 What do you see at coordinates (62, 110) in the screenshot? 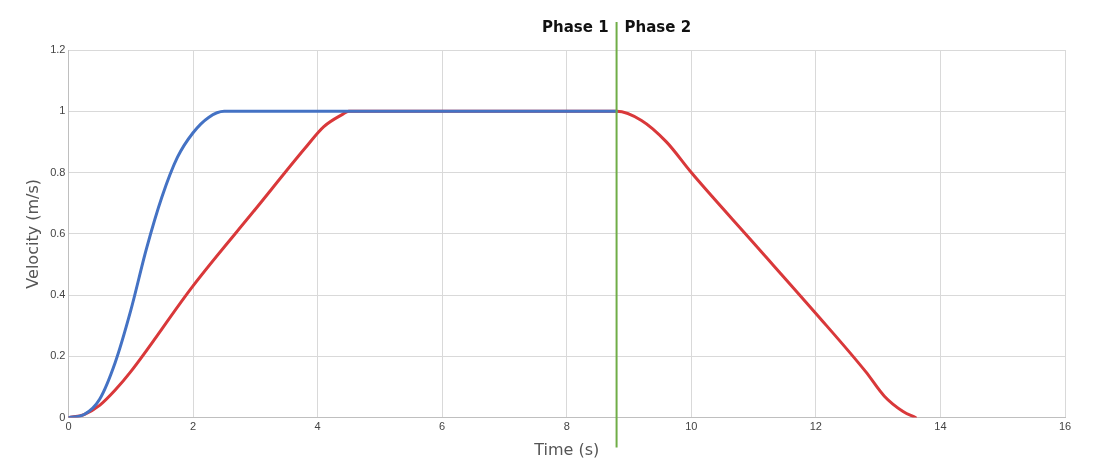
I see `y-tick-label: 1` at bounding box center [62, 110].